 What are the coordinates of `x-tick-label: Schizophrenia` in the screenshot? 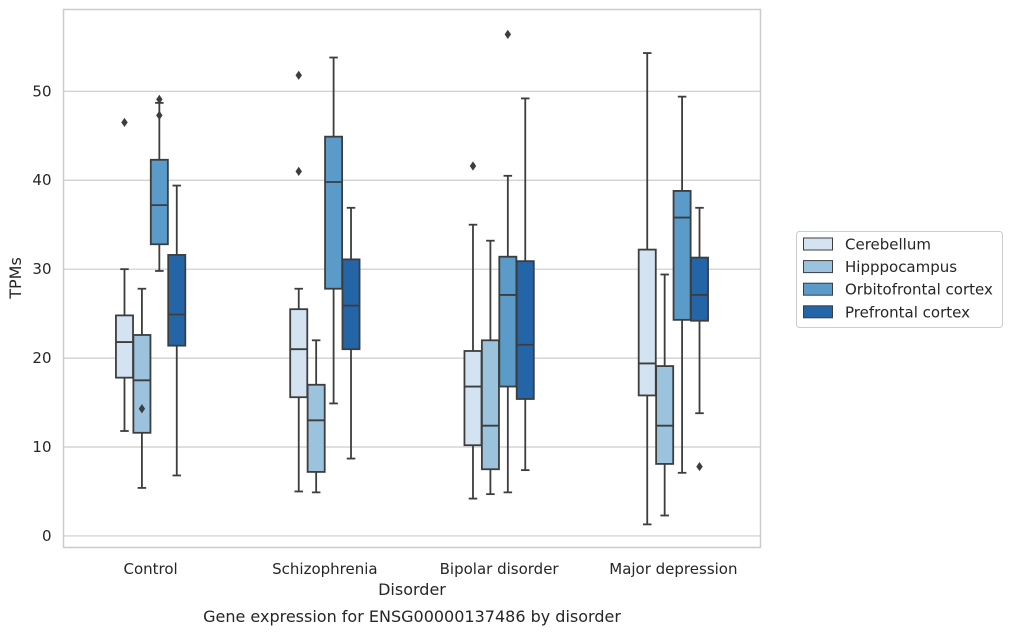 It's located at (324, 569).